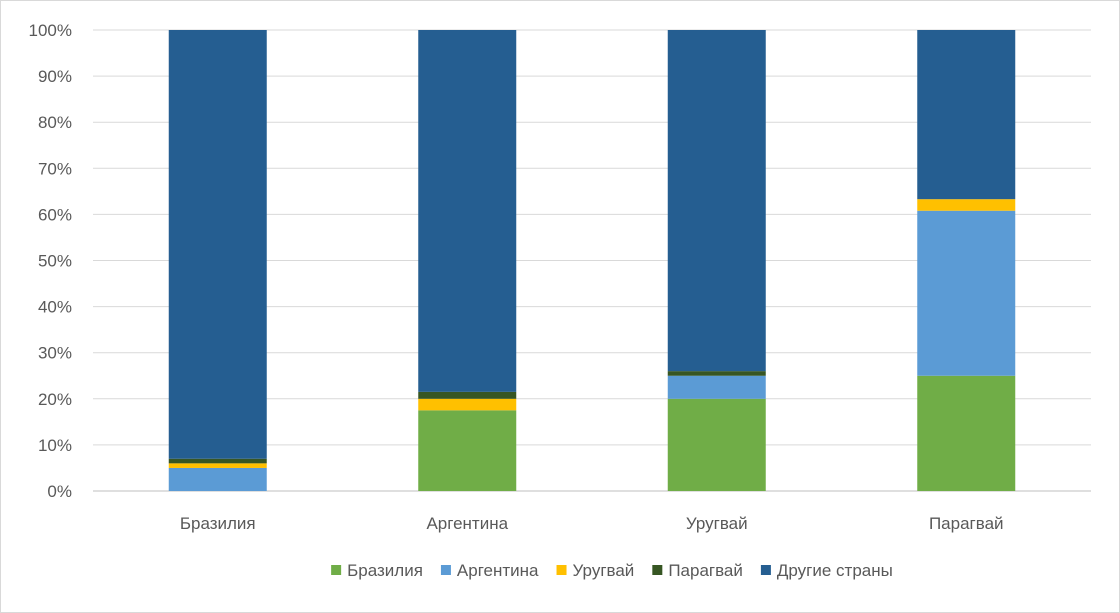 This screenshot has width=1120, height=613. I want to click on x-category-label: Уругвай, so click(717, 523).